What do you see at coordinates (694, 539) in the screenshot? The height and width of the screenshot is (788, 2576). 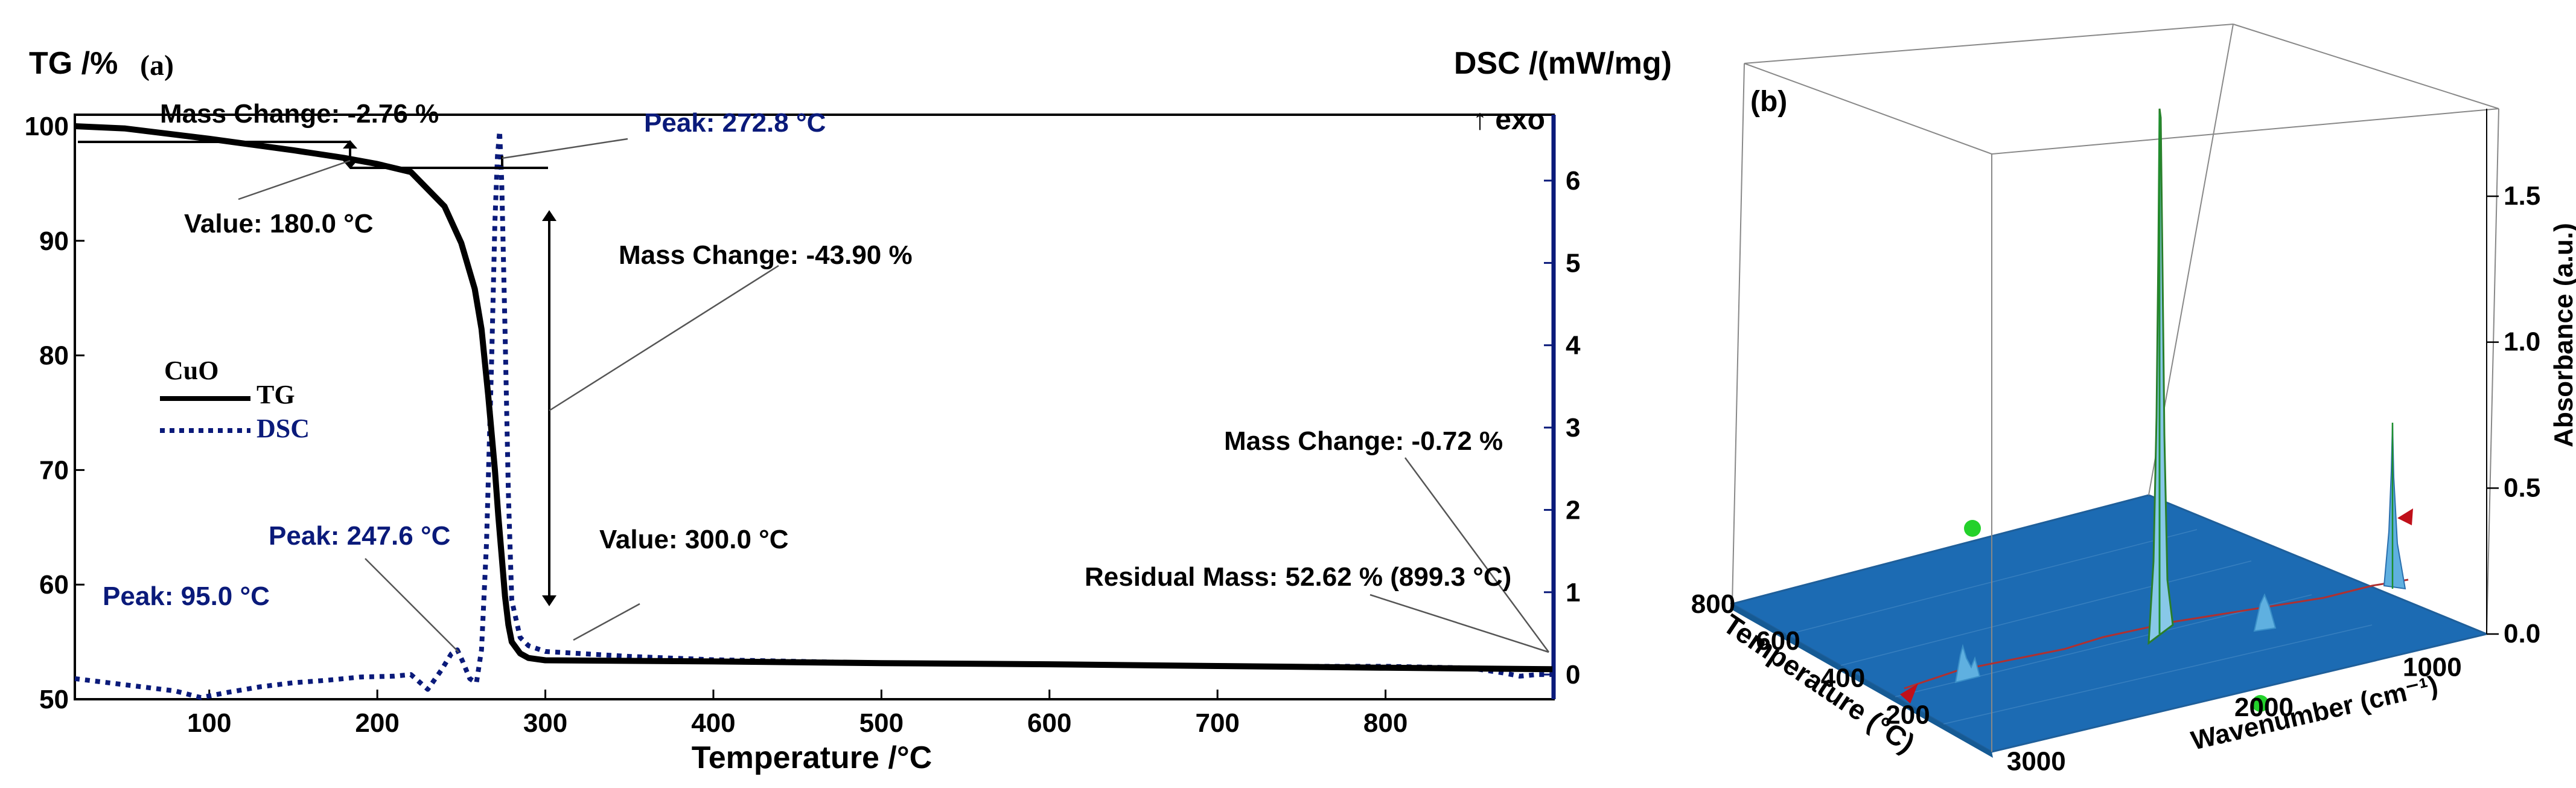 I see `annotation-value-300: Value: 300.0 °C` at bounding box center [694, 539].